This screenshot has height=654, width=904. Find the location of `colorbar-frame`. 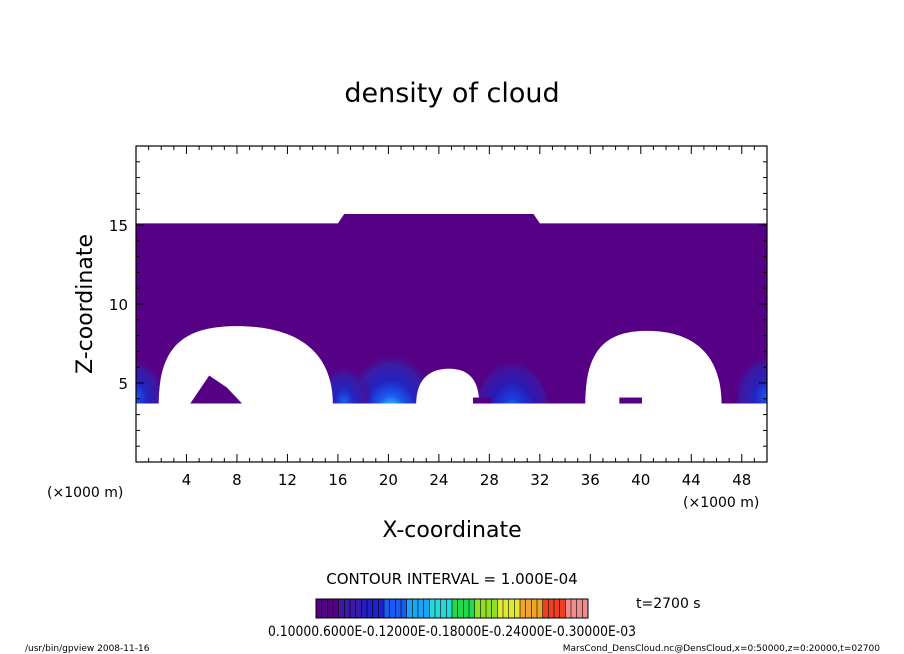

colorbar-frame is located at coordinates (452, 608).